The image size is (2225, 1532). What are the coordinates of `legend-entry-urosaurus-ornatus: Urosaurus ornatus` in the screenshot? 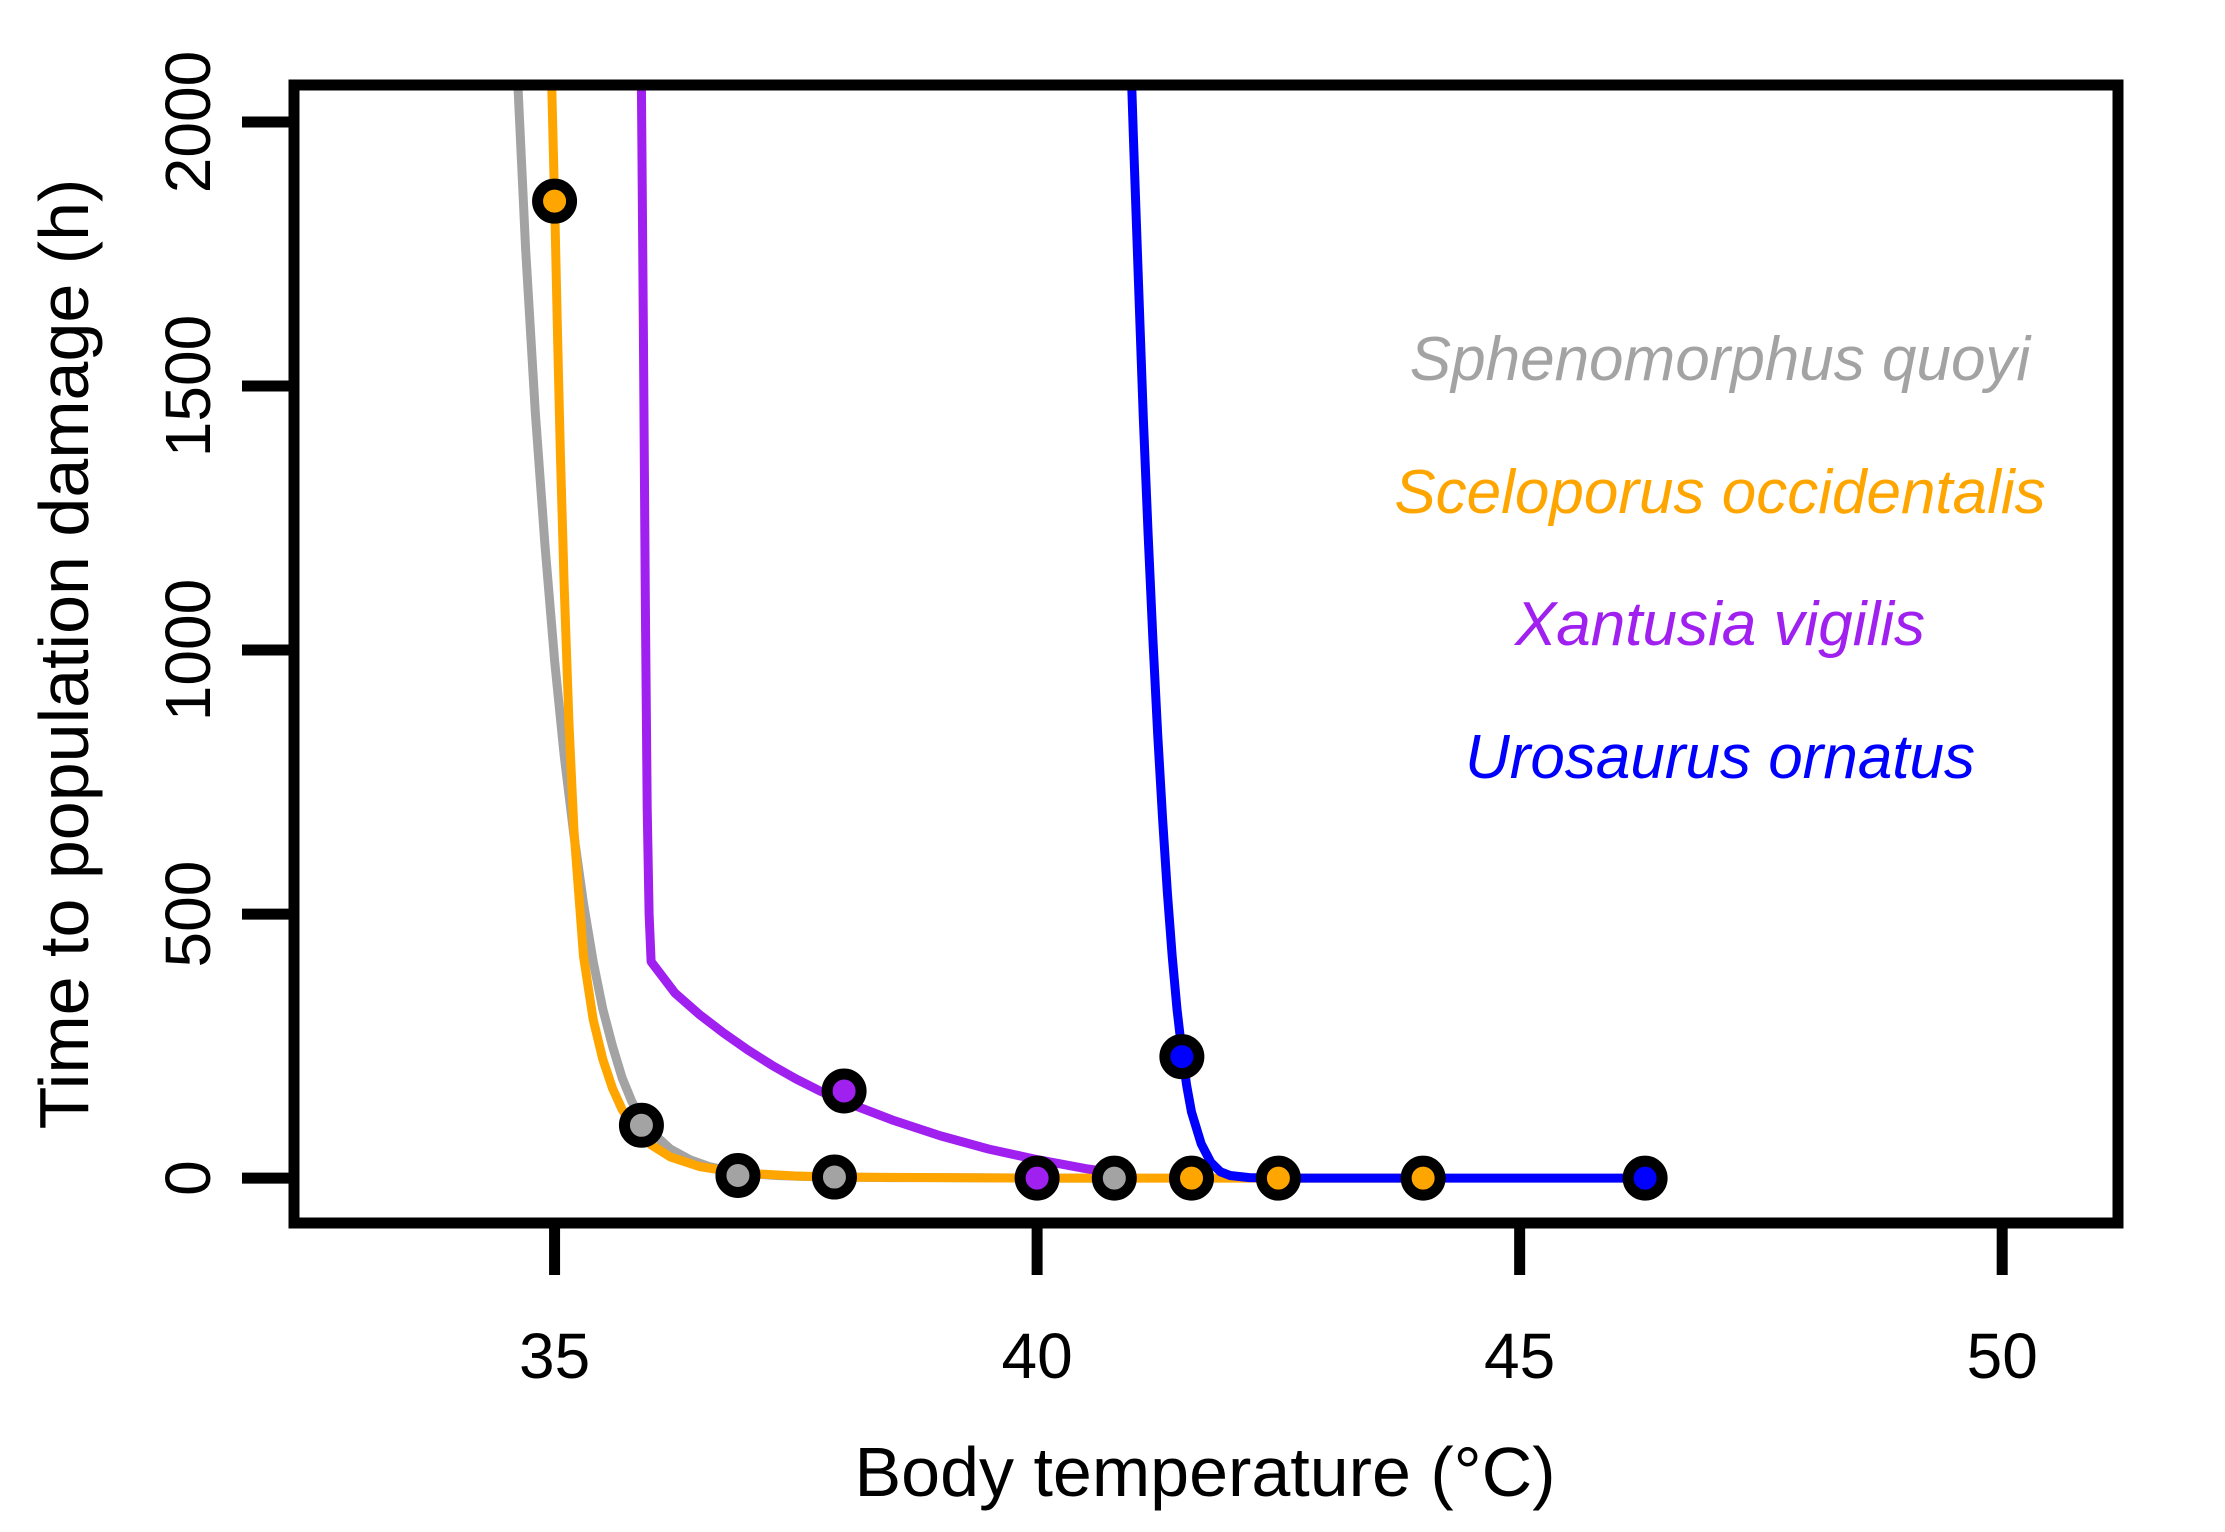 It's located at (1720, 757).